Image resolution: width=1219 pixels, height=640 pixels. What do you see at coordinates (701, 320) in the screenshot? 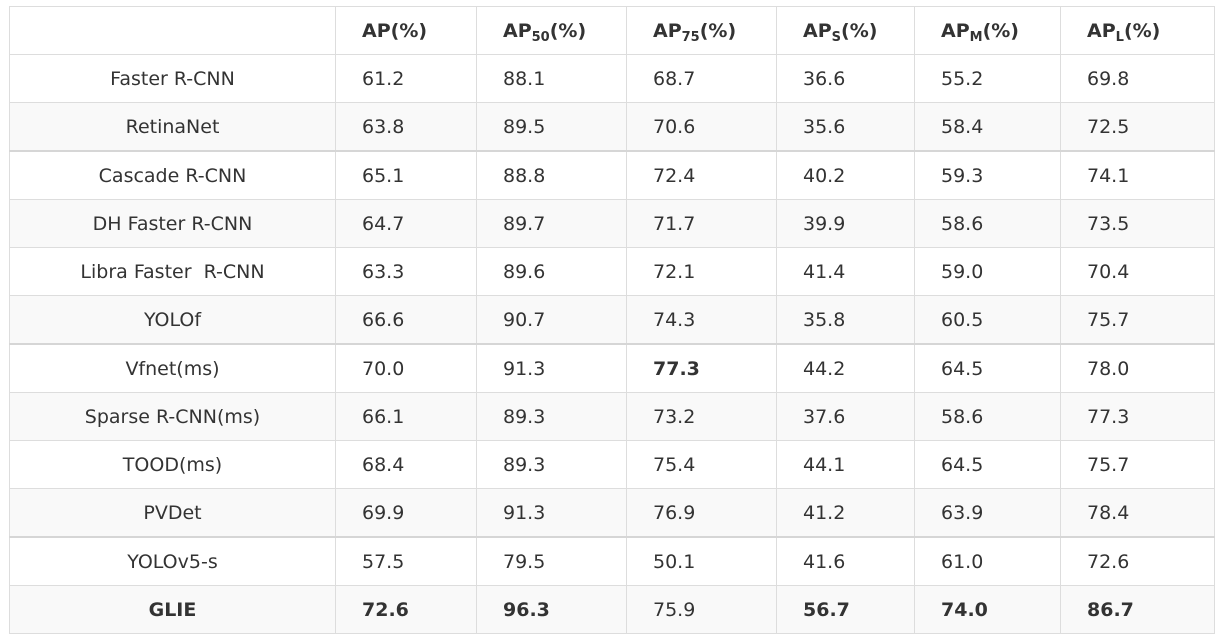
I see `value-cell: 74.3` at bounding box center [701, 320].